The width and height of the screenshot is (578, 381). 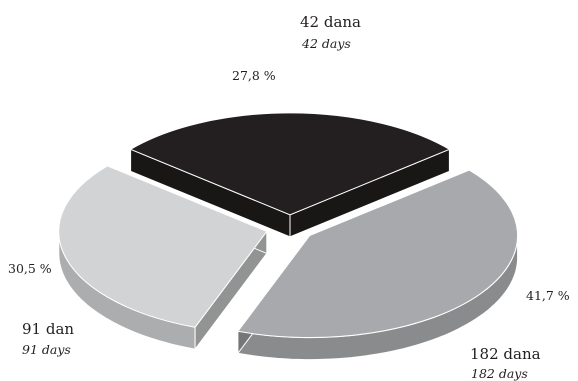 What do you see at coordinates (499, 373) in the screenshot?
I see `slice-name-en-182-days: 182 days` at bounding box center [499, 373].